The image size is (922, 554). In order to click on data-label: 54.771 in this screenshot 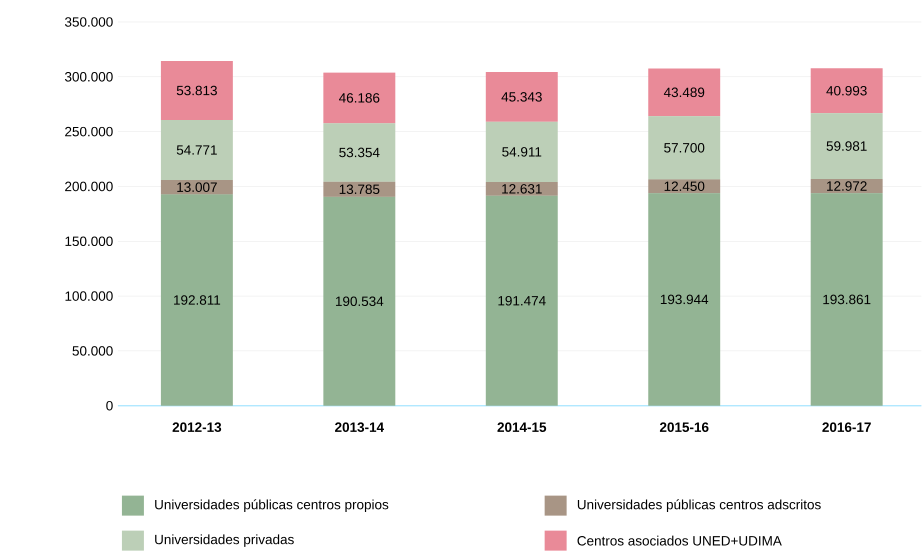, I will do `click(196, 150)`.